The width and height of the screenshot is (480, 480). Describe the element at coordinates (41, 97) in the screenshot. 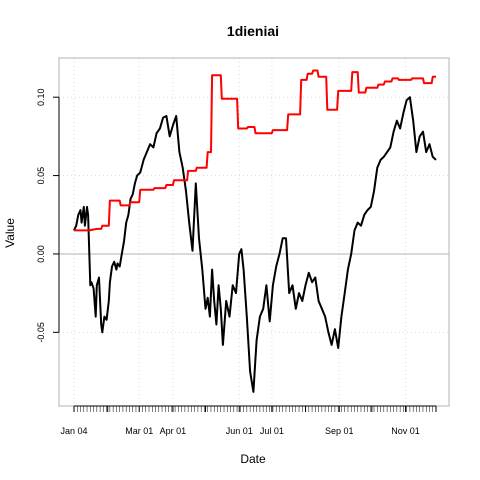

I see `y-tick-label: 0.10` at that location.